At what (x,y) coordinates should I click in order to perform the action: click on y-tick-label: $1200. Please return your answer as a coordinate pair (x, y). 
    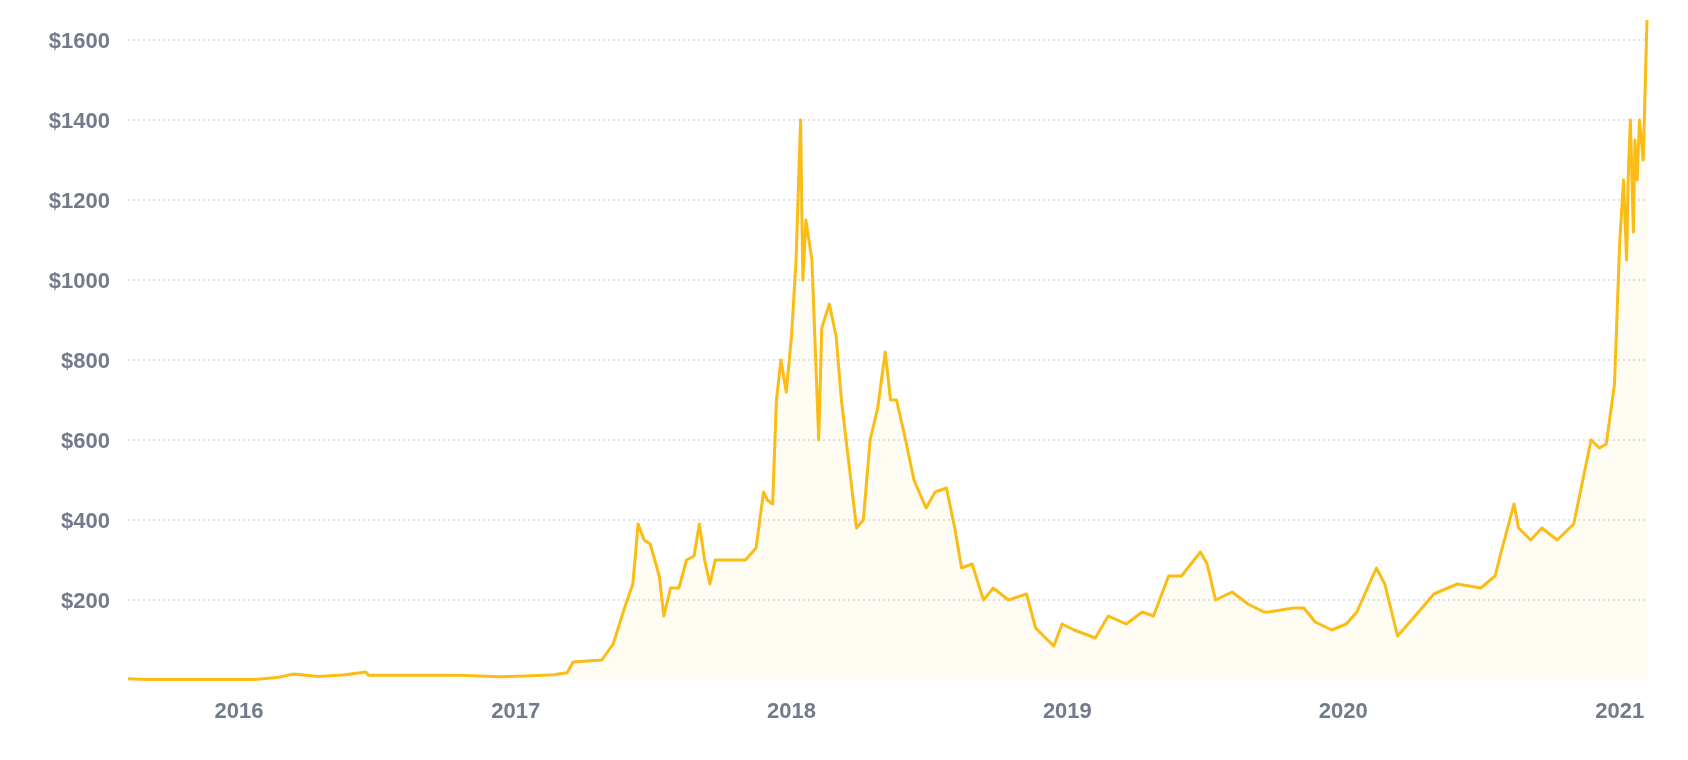
    Looking at the image, I should click on (79, 200).